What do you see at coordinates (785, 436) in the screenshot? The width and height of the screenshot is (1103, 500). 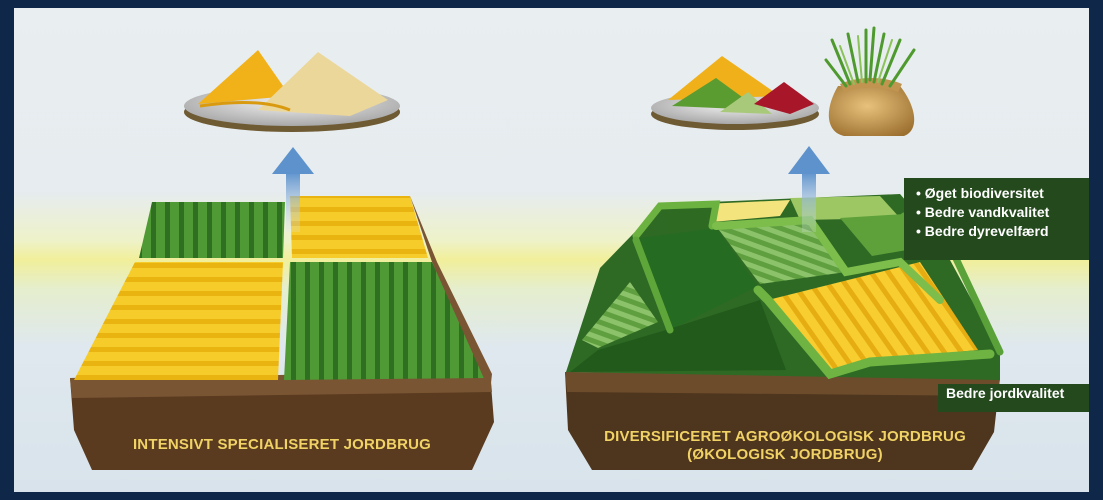 I see `agroecological-farm-label-line1: DIVERSIFICERET AGROØKOLOGISK JORDBRUG` at bounding box center [785, 436].